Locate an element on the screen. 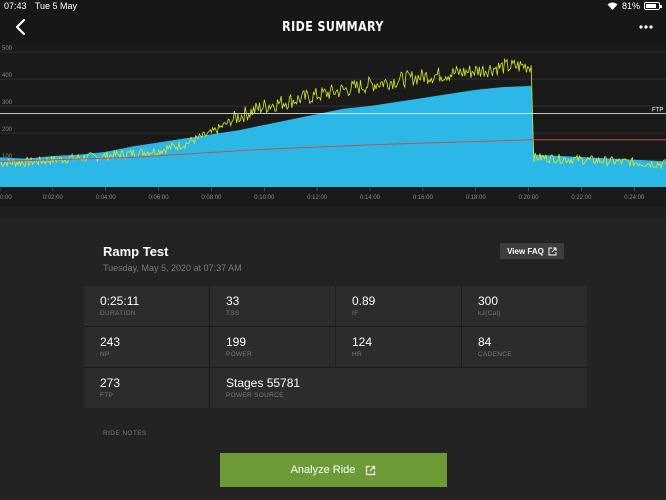 The height and width of the screenshot is (500, 666). average-power-line is located at coordinates (333, 150).